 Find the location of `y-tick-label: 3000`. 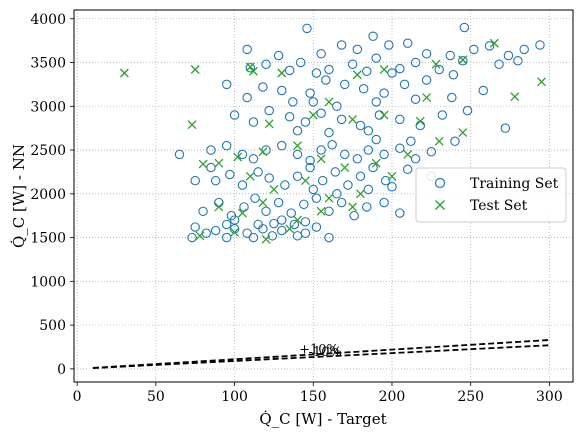

y-tick-label: 3000 is located at coordinates (48, 107).